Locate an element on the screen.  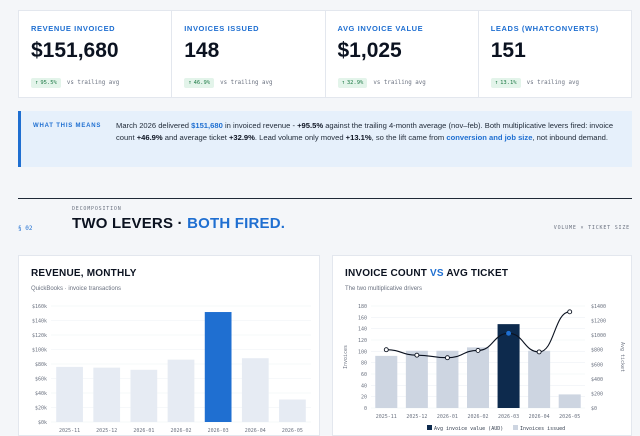
y-left-tick-label: 160 is located at coordinates (362, 318).